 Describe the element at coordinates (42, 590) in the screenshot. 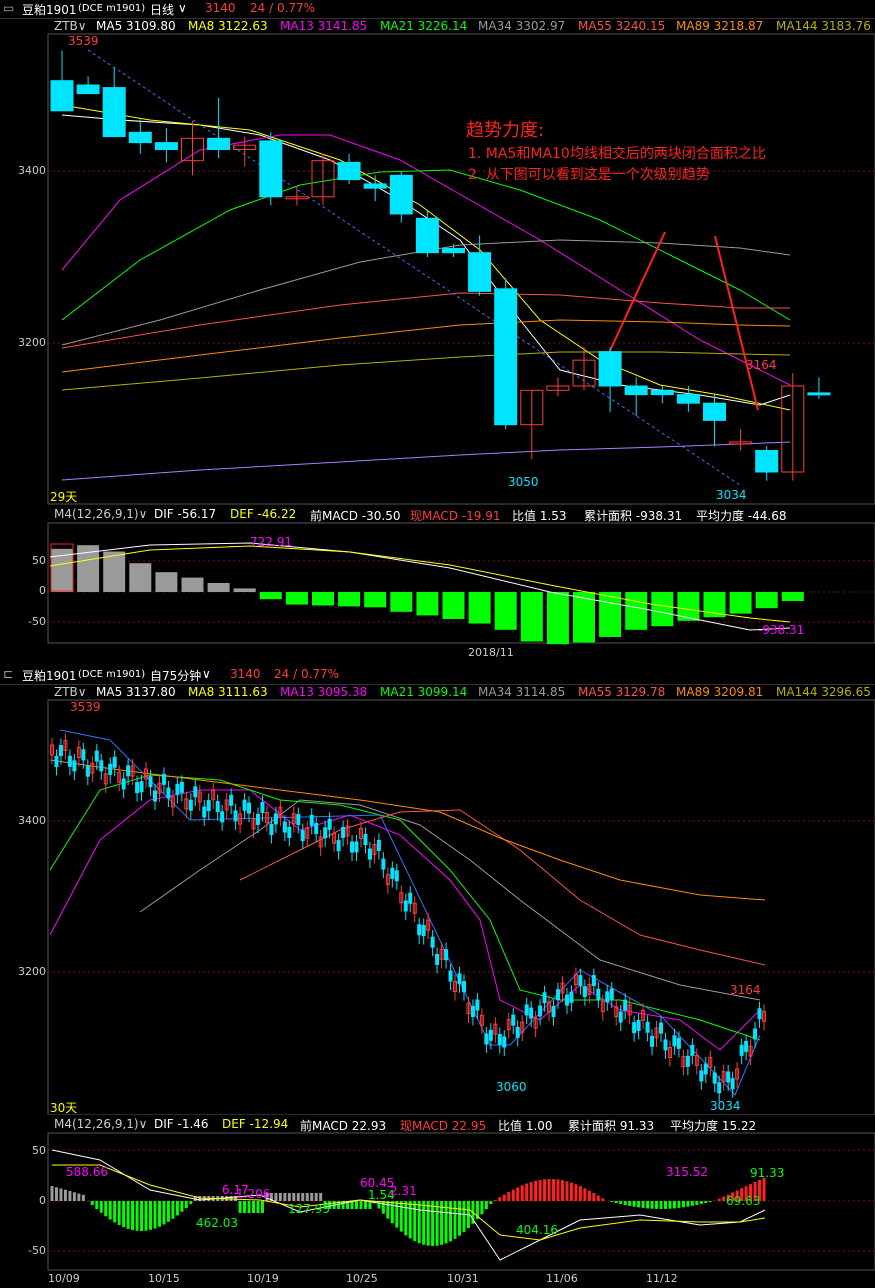

I see `top-macd-ytick-0: 0` at that location.